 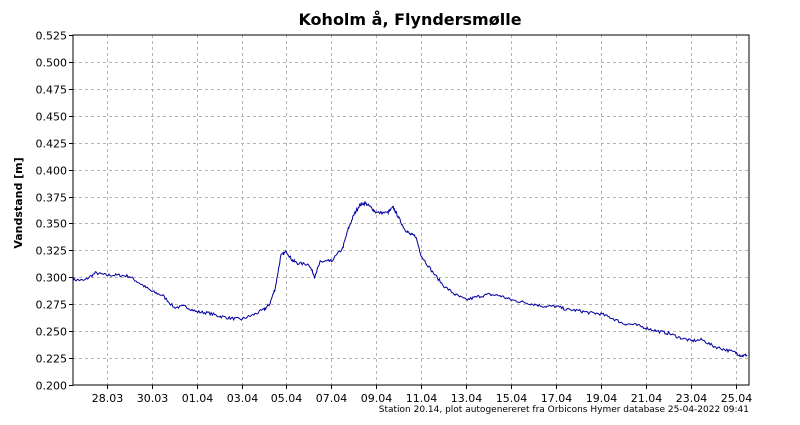 I want to click on y-tick-label: 0.325, so click(x=52, y=251).